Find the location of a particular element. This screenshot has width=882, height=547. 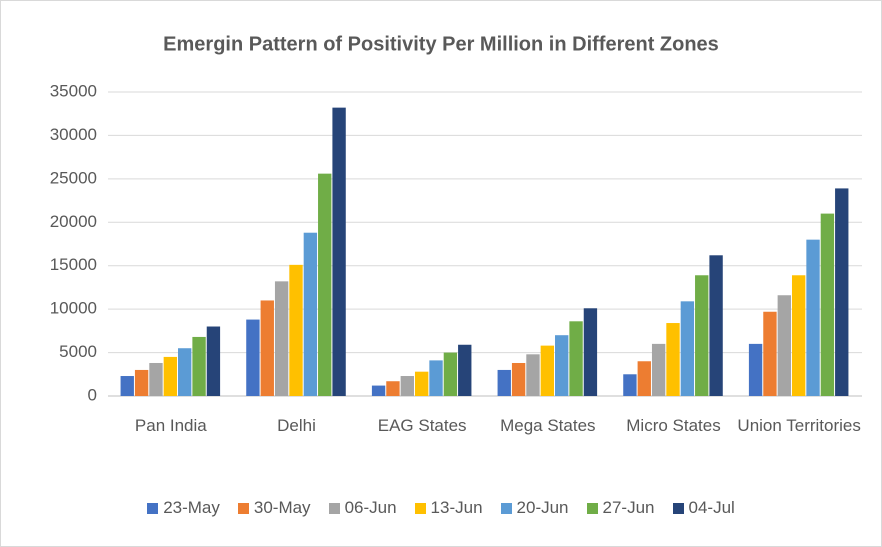

y-tick-label: 15000 is located at coordinates (73, 264).